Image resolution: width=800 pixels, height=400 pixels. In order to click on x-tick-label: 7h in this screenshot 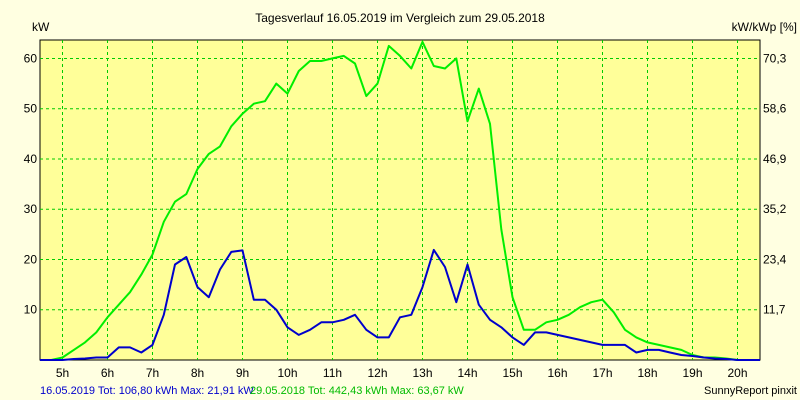, I will do `click(152, 373)`.